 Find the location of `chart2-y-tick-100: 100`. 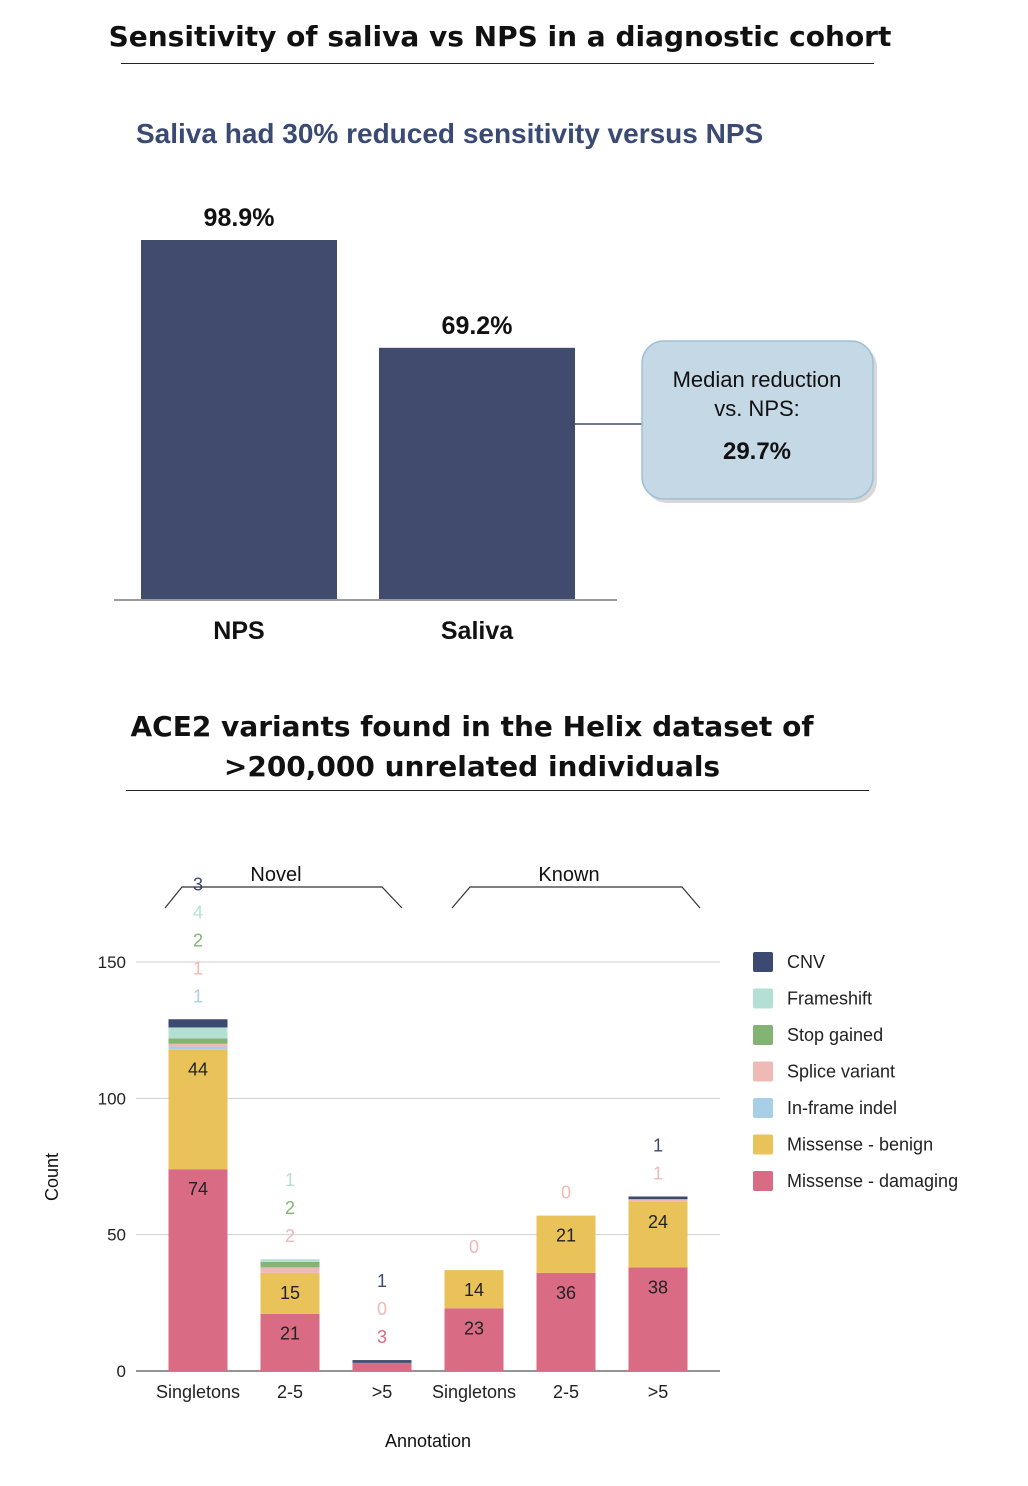

chart2-y-tick-100: 100 is located at coordinates (112, 1098).